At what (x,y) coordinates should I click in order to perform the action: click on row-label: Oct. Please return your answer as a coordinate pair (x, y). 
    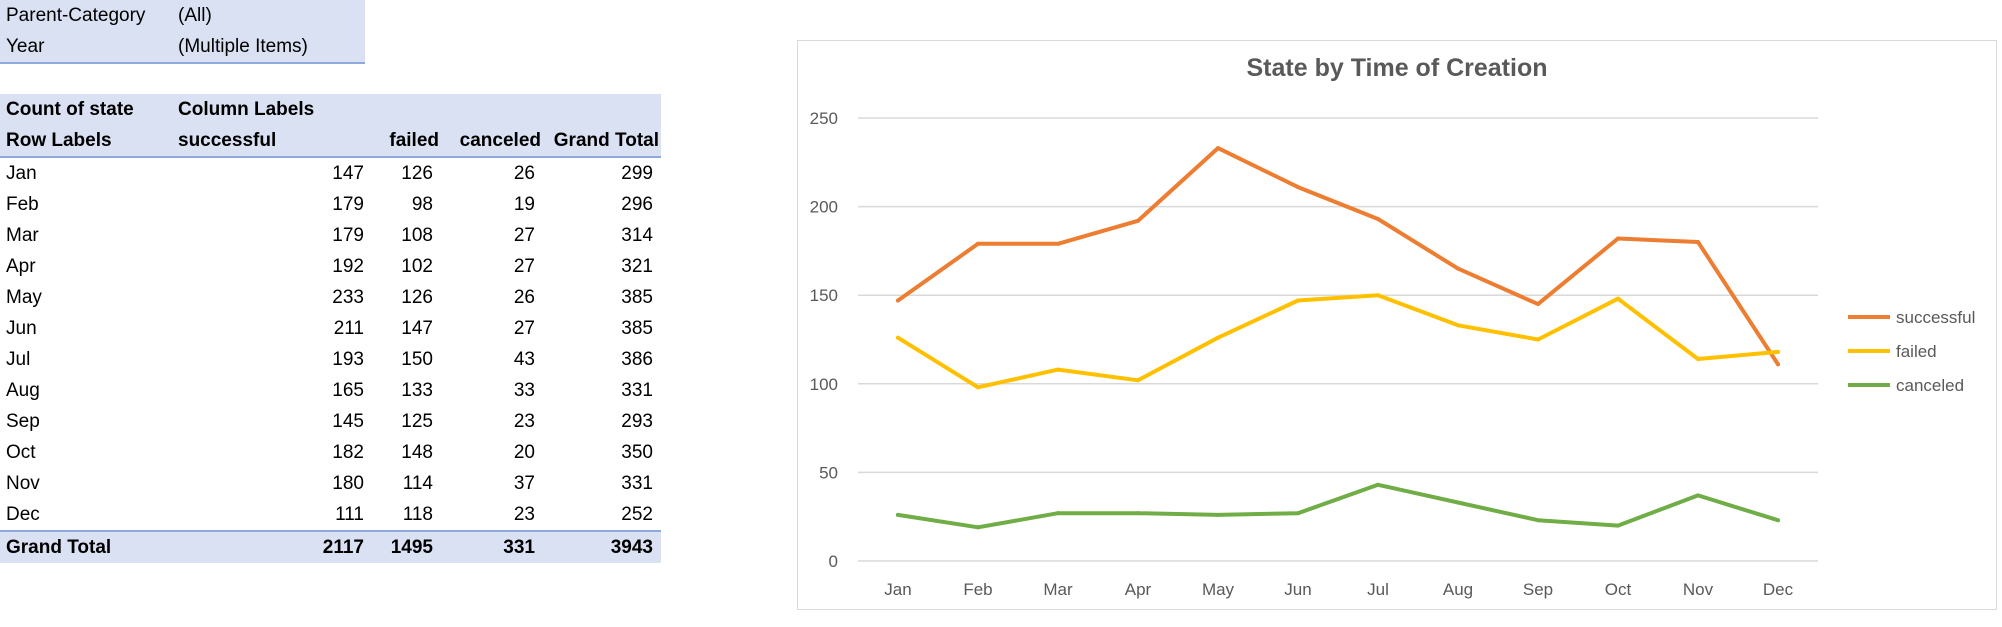
    Looking at the image, I should click on (21, 452).